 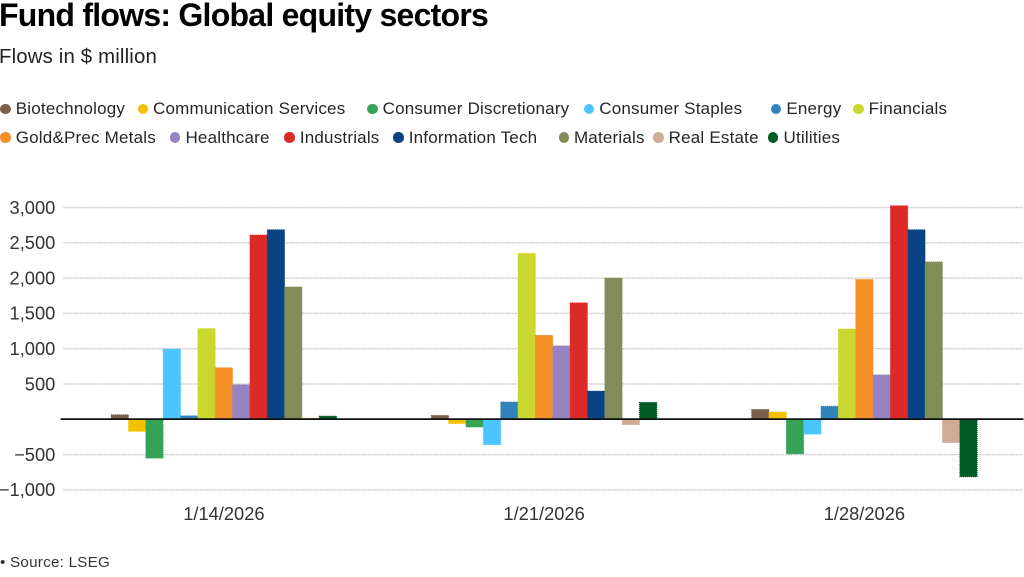 I want to click on svg-text: 2,500, so click(x=33, y=242).